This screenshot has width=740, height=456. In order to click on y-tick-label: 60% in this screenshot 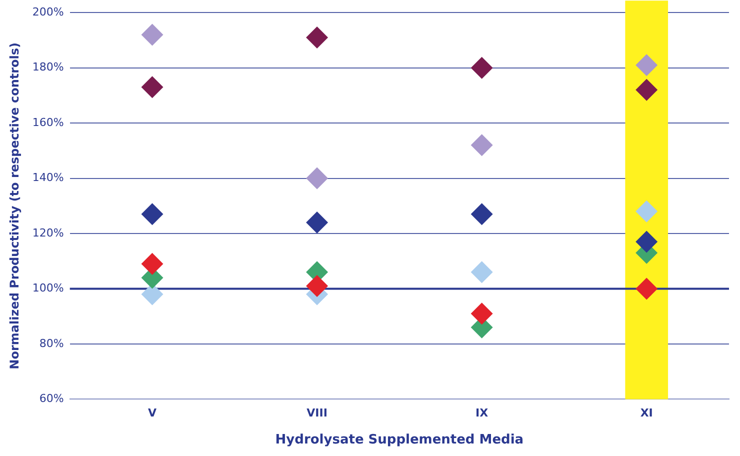, I will do `click(51, 399)`.